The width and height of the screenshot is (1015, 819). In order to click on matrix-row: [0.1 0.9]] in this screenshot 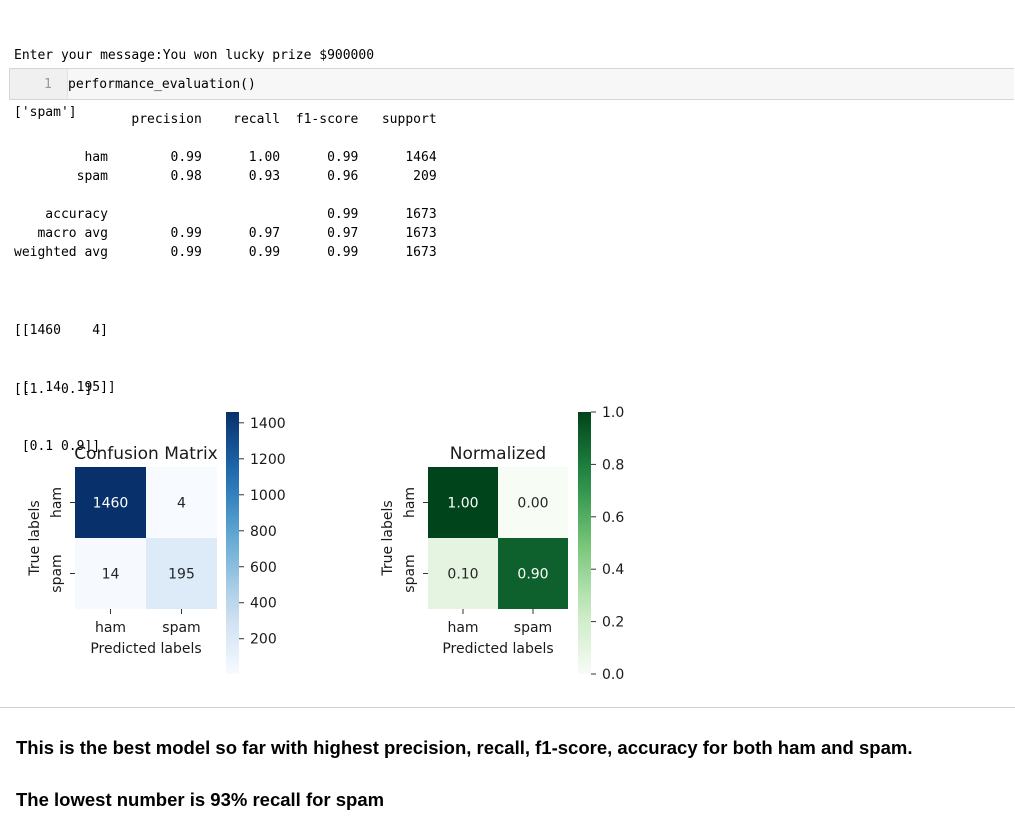, I will do `click(57, 446)`.